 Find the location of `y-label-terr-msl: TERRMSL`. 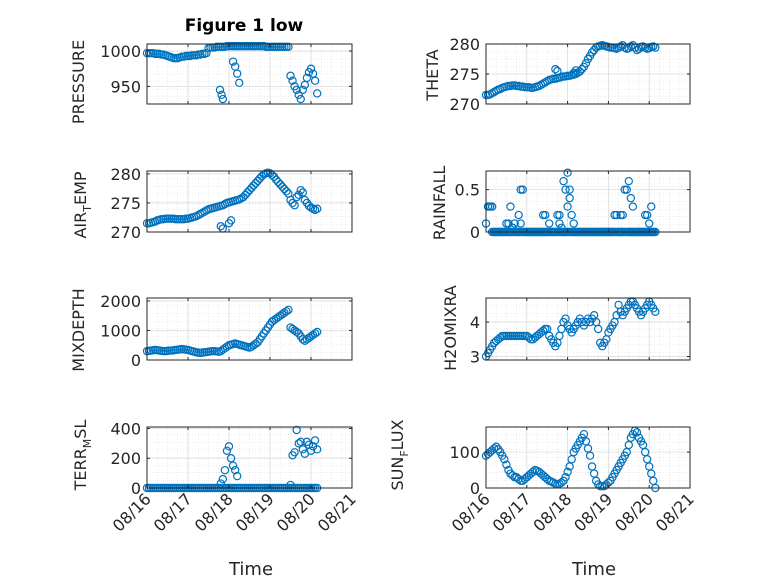

y-label-terr-msl: TERRMSL is located at coordinates (82, 456).